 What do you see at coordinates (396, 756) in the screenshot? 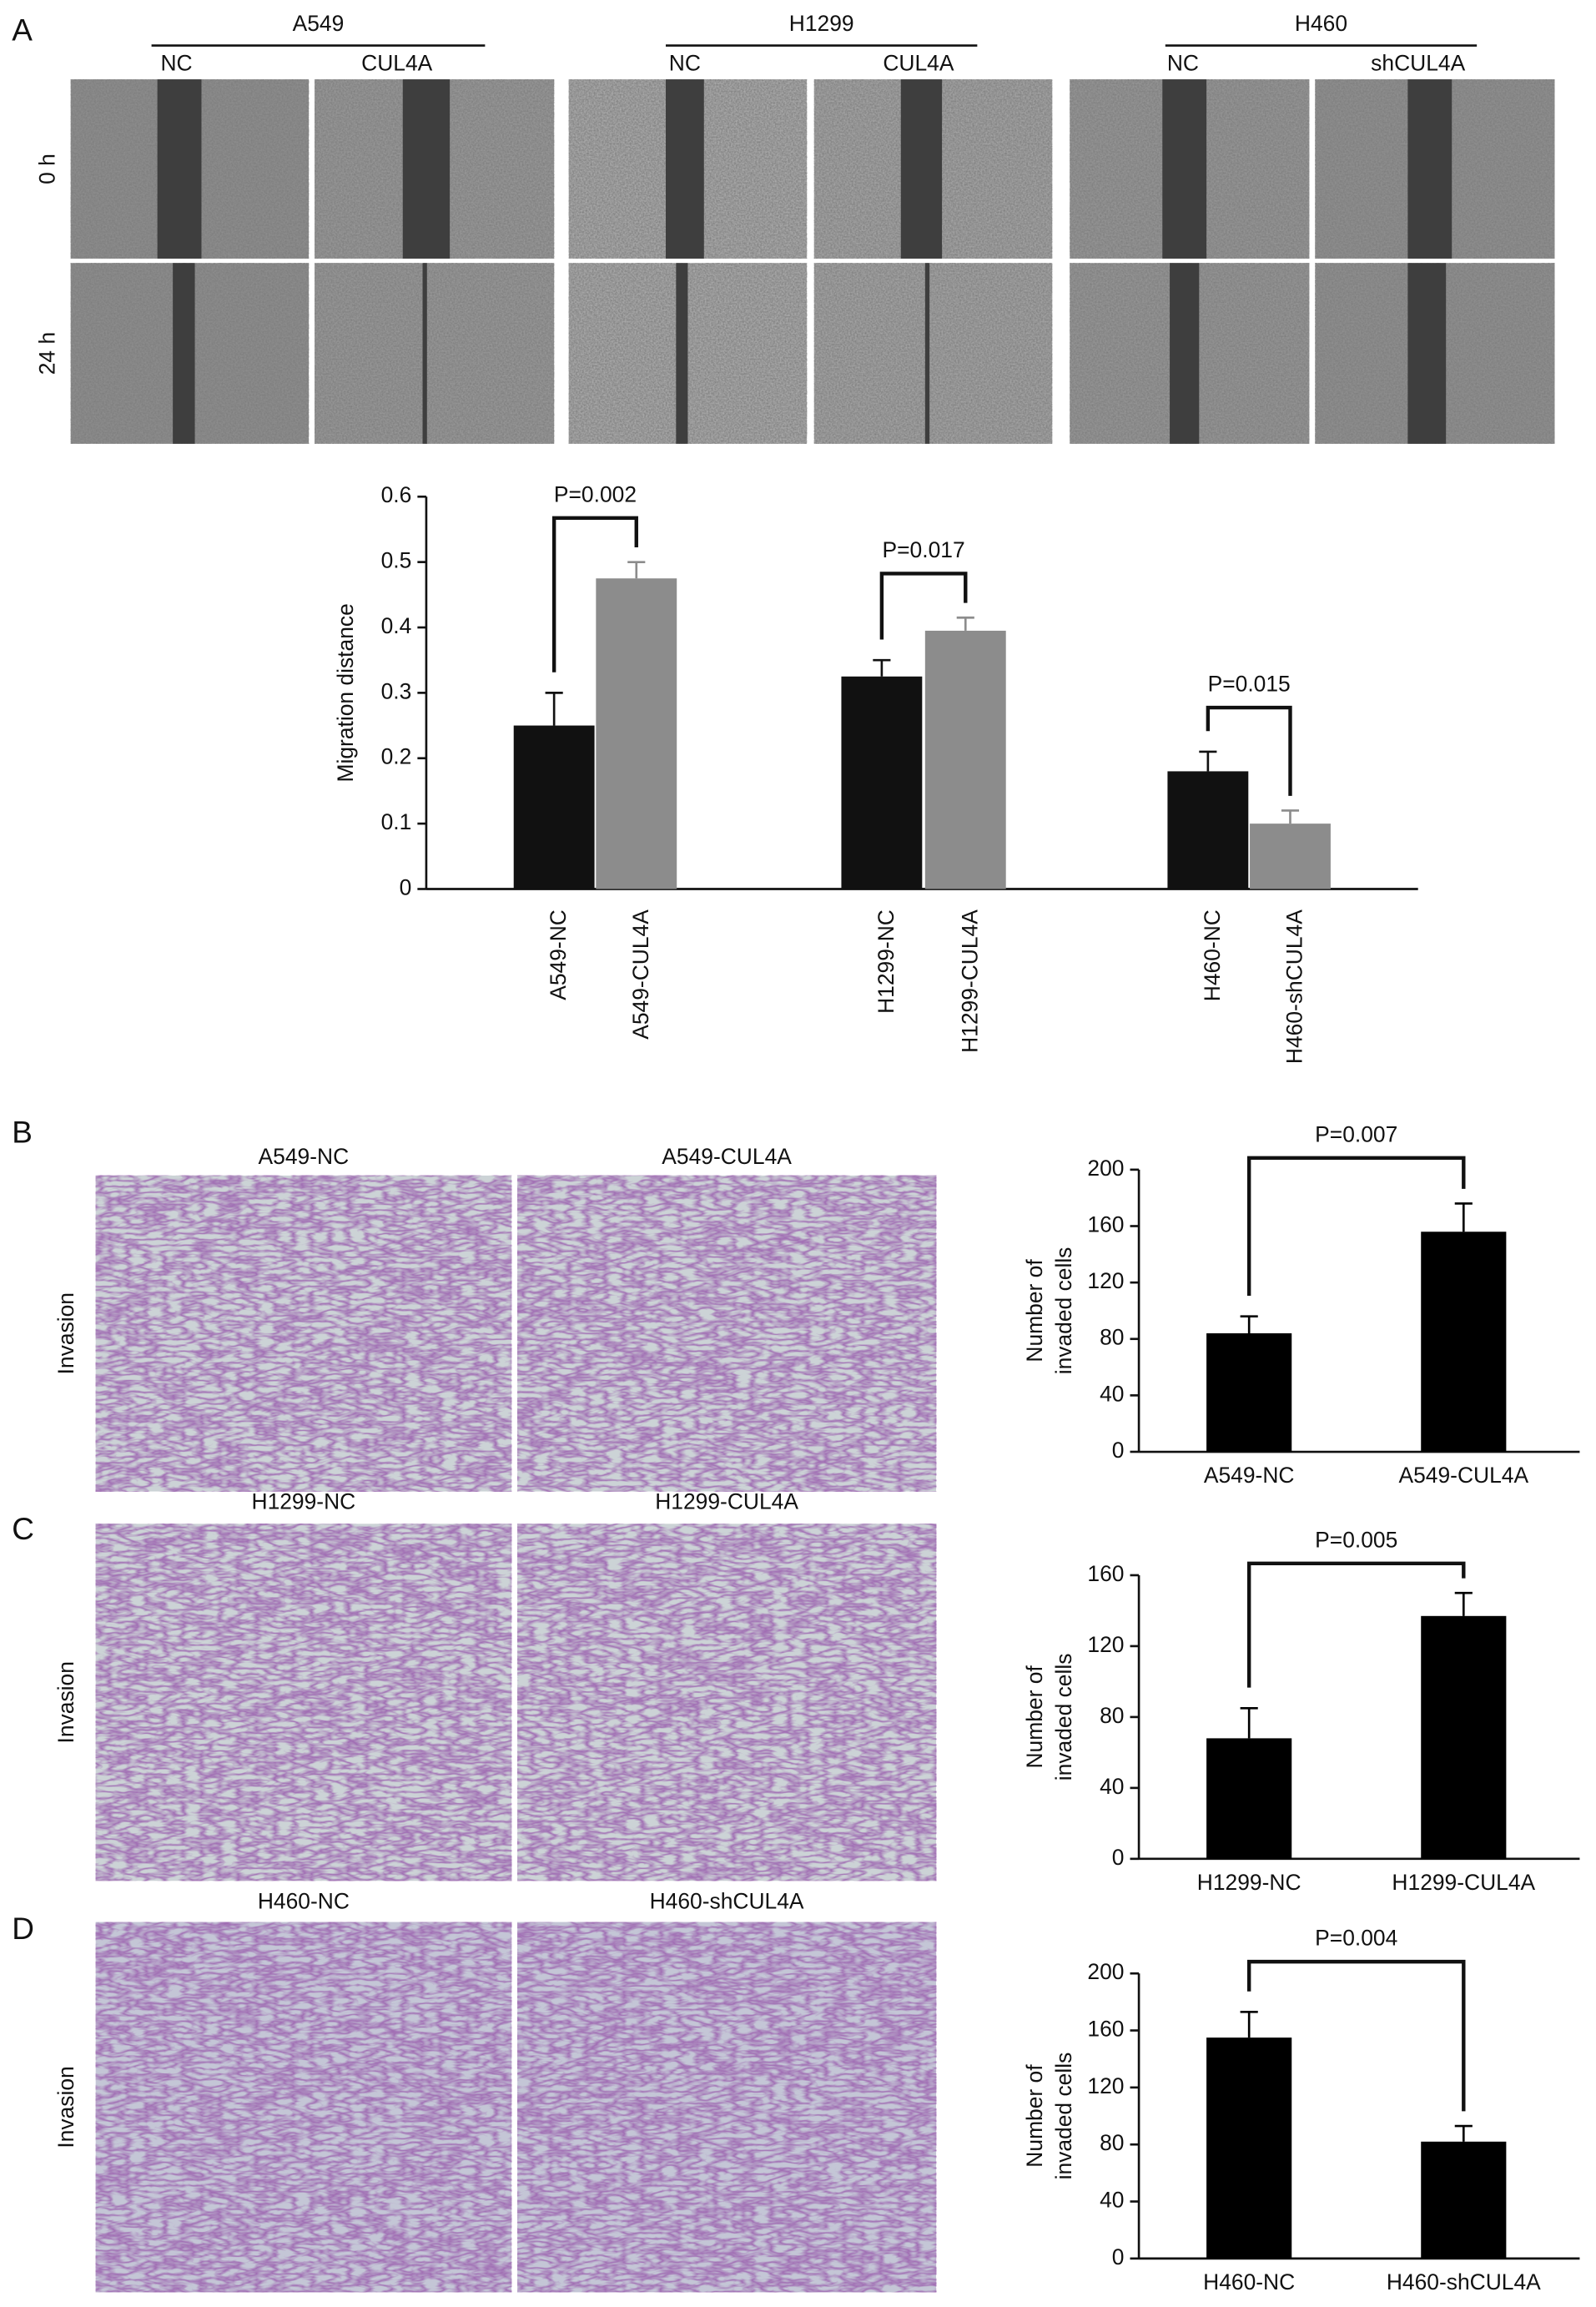
I see `y-tick-label: 0.2` at bounding box center [396, 756].